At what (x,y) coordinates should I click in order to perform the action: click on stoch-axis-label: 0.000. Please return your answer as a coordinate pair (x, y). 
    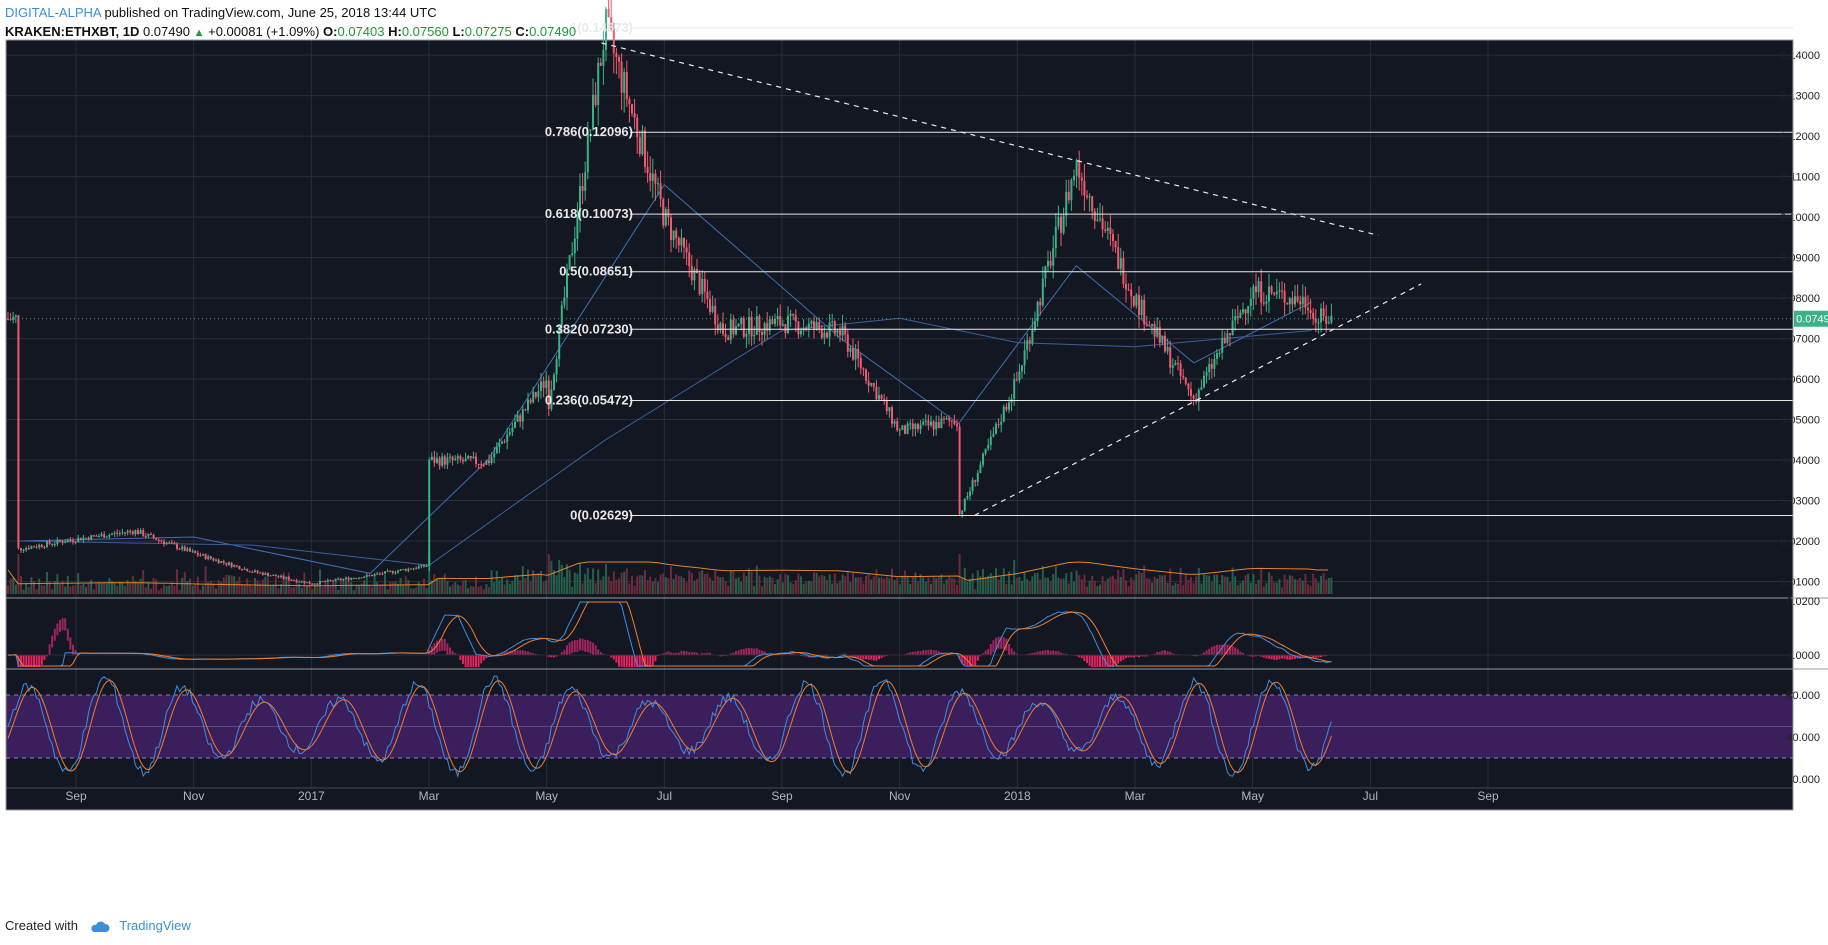
    Looking at the image, I should click on (1806, 780).